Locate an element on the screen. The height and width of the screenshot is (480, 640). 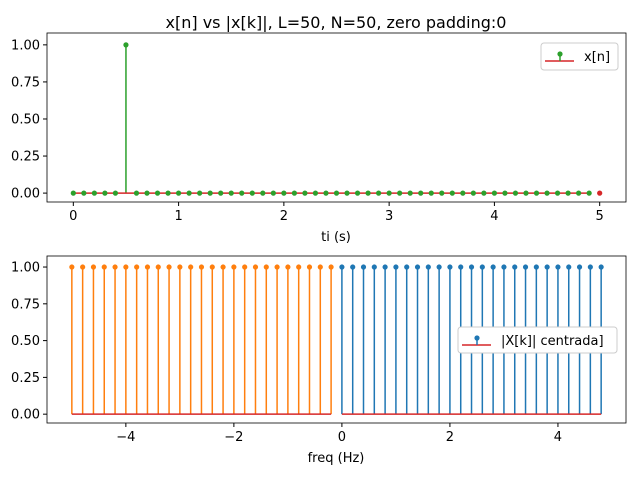
x-tick-label: −2 is located at coordinates (233, 437).